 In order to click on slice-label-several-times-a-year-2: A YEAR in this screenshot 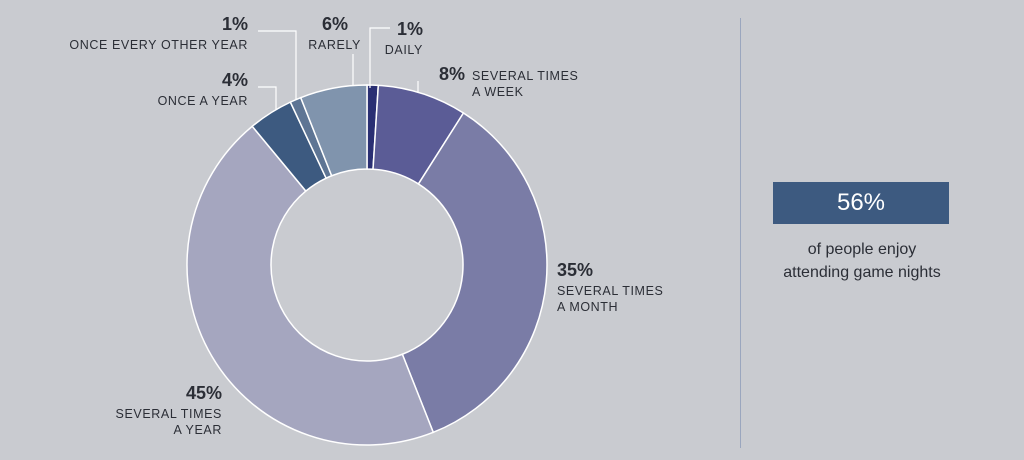, I will do `click(197, 430)`.